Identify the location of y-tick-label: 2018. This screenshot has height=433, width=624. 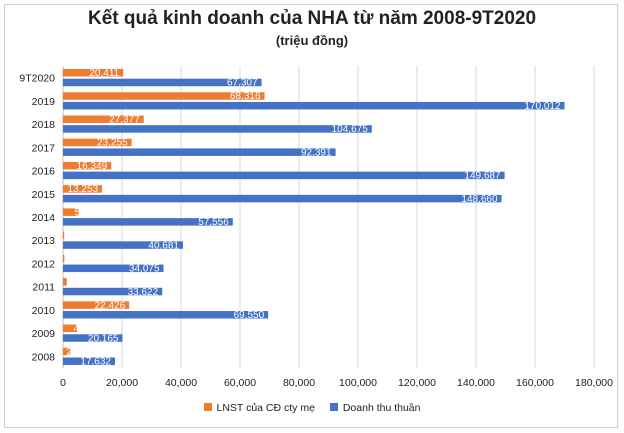
(44, 125).